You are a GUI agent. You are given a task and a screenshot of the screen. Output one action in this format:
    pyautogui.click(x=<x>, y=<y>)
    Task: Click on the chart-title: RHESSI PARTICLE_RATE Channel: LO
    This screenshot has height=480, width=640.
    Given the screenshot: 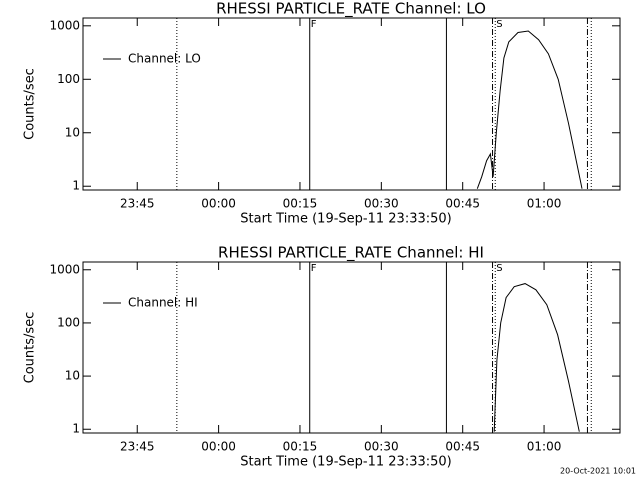 What is the action you would take?
    pyautogui.click(x=351, y=9)
    